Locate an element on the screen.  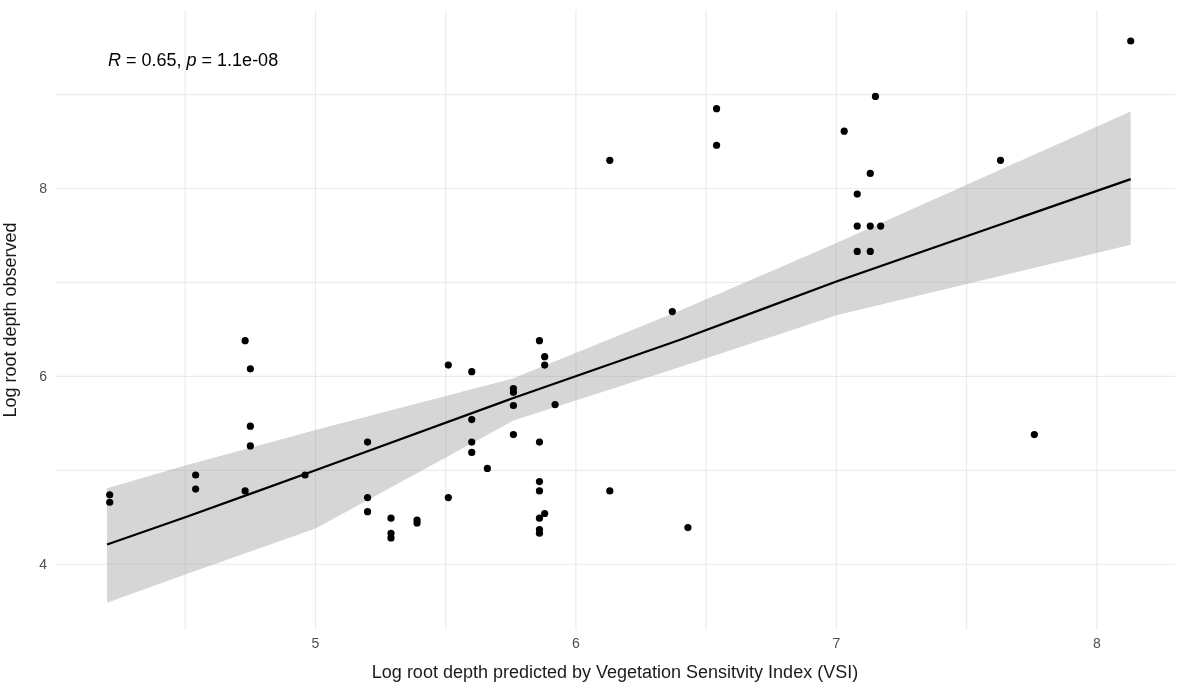
annotation: R = 0.65, p = 1.1e-08 is located at coordinates (193, 60).